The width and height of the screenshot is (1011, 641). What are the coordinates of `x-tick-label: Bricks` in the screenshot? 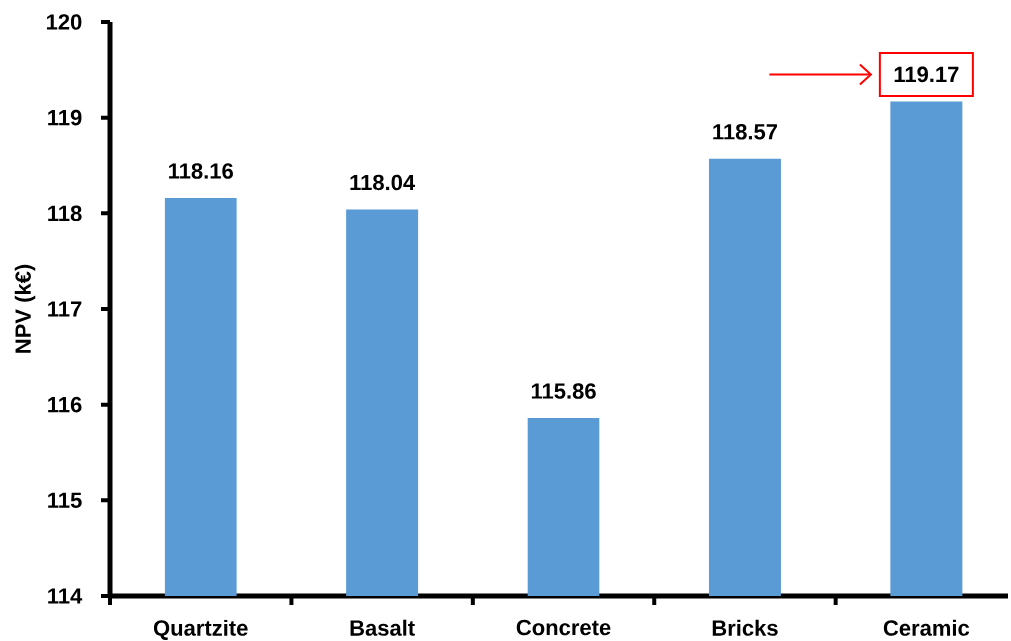 It's located at (745, 627).